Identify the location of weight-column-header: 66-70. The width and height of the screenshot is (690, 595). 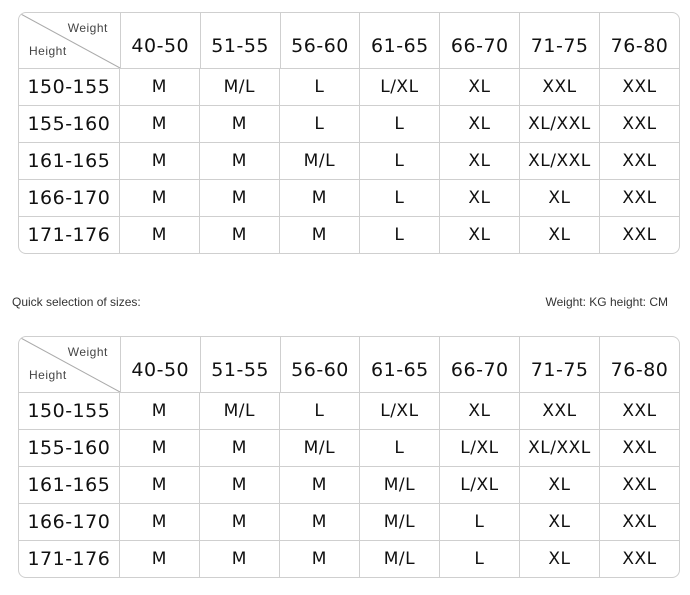
(479, 364).